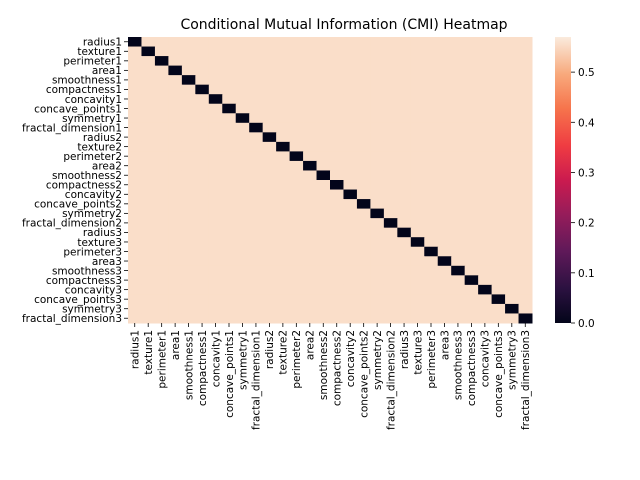  Describe the element at coordinates (72, 224) in the screenshot. I see `y-tick-label: fractal_dimension2` at that location.